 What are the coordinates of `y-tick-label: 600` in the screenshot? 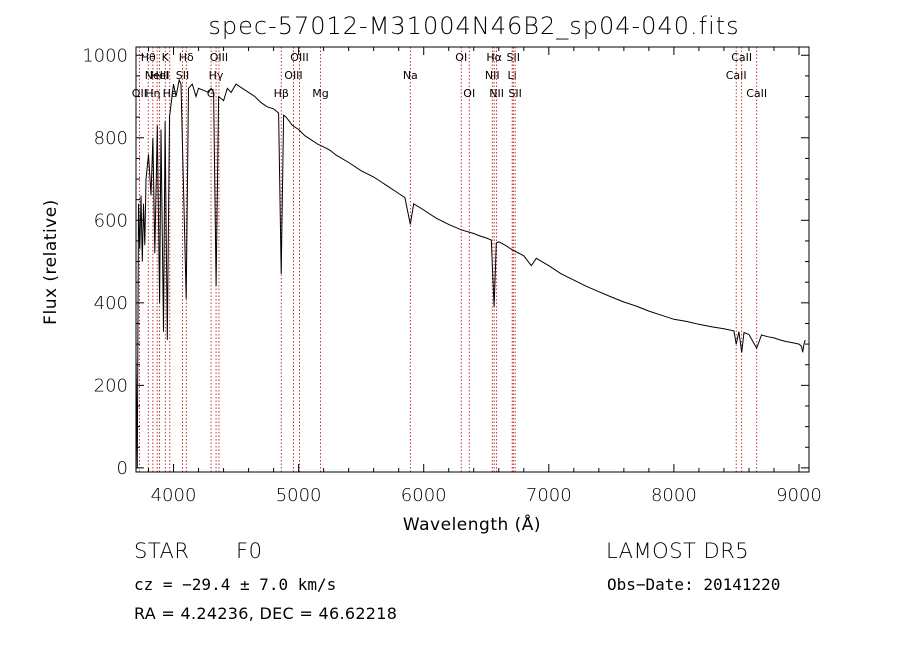 It's located at (111, 220).